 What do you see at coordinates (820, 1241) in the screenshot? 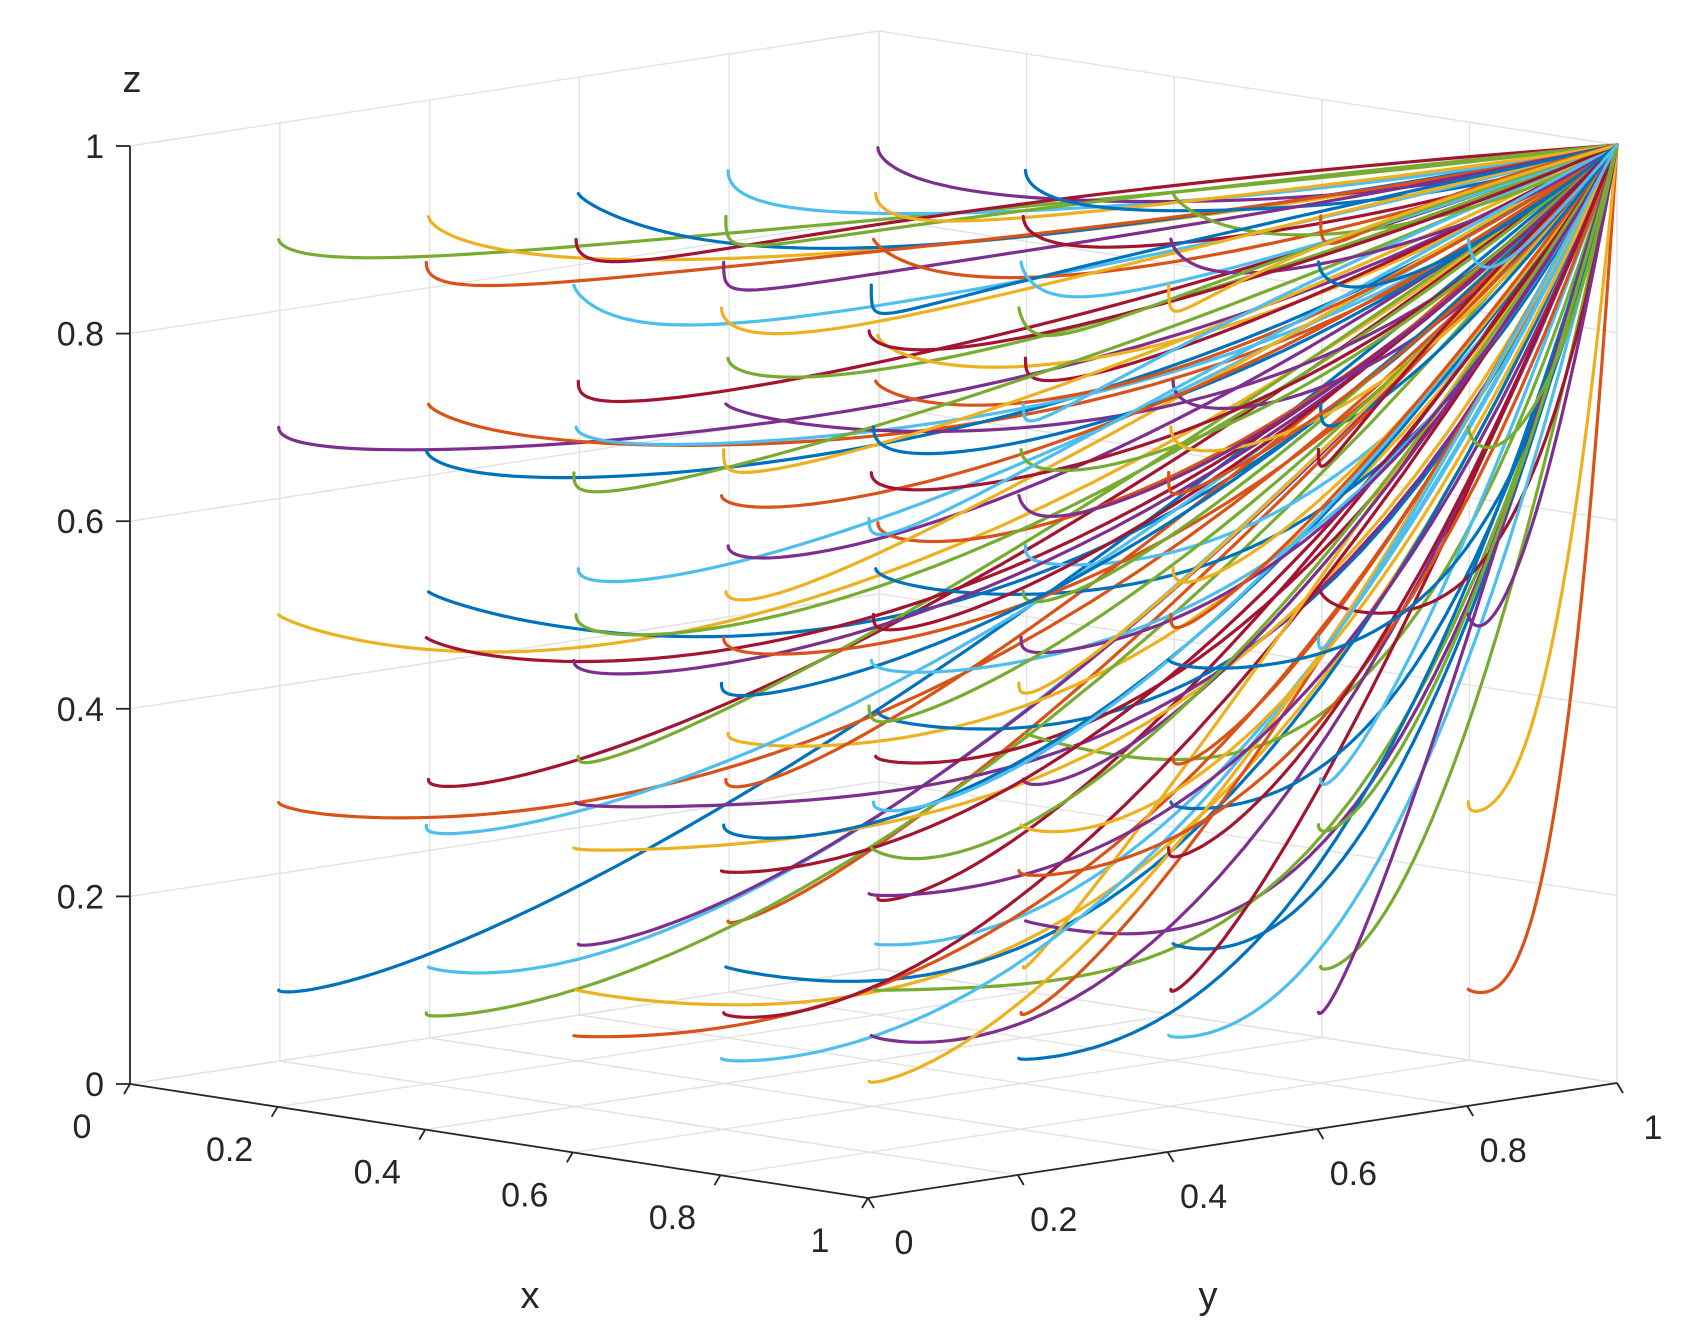
I see `x-tick-label: 1` at bounding box center [820, 1241].